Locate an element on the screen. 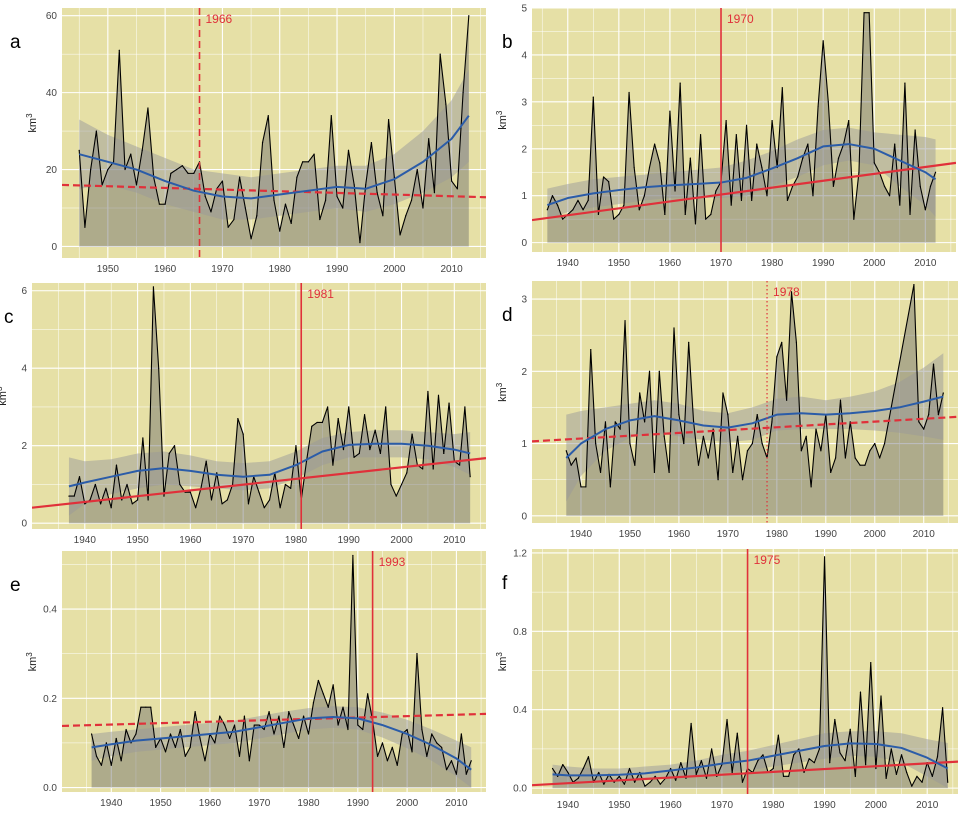  y-tick-label: 0.0 is located at coordinates (50, 788).